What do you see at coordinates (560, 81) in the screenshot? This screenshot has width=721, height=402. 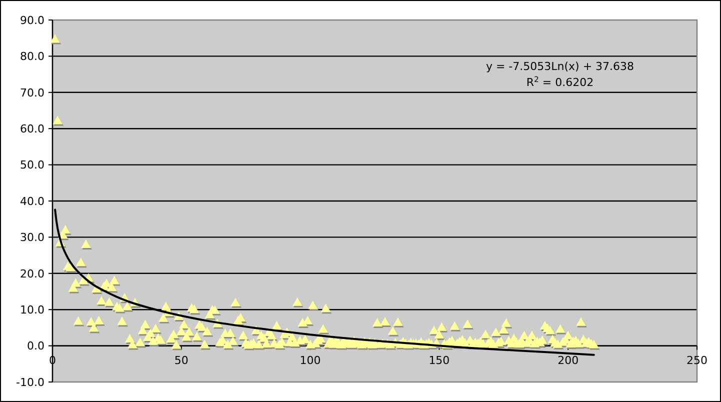 I see `annotation: R$^{2}$ = 0.6202` at bounding box center [560, 81].